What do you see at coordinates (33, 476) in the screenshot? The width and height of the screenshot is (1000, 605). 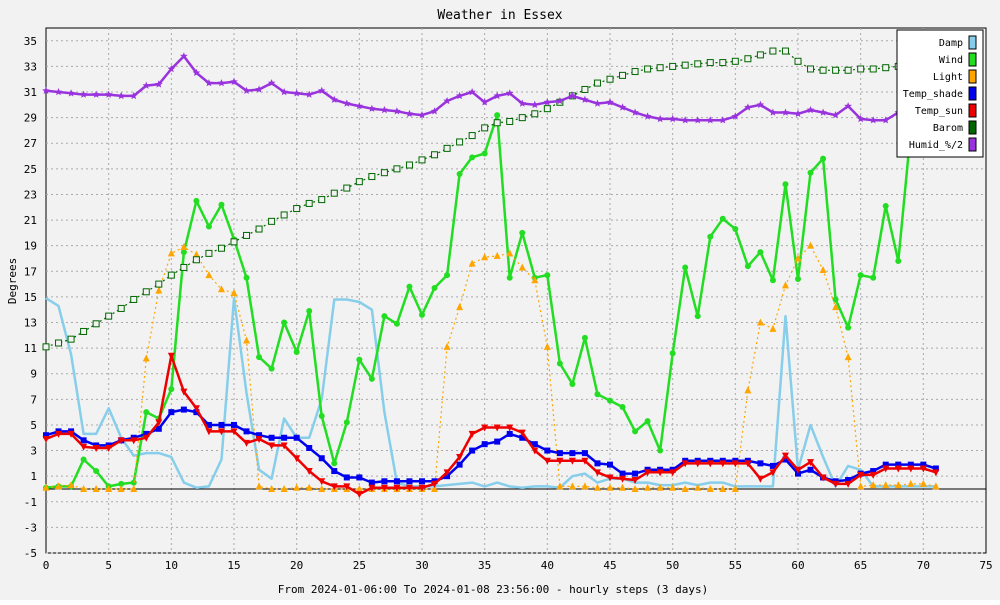 I see `y-tick-label: 1` at bounding box center [33, 476].